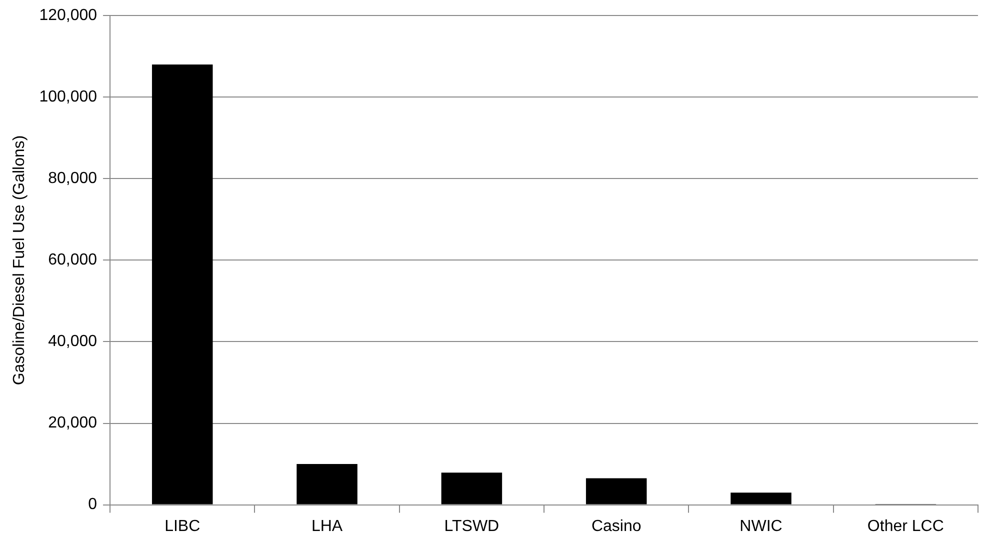 The image size is (992, 544). What do you see at coordinates (93, 505) in the screenshot?
I see `y-tick-label: 0` at bounding box center [93, 505].